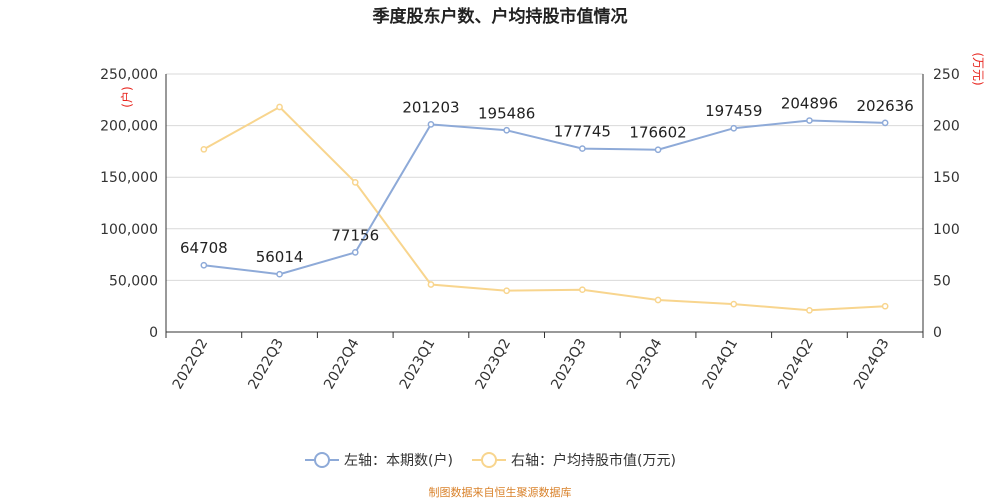 The height and width of the screenshot is (500, 1000). I want to click on right-axis: 0 50 100 150 200 250, so click(941, 204).